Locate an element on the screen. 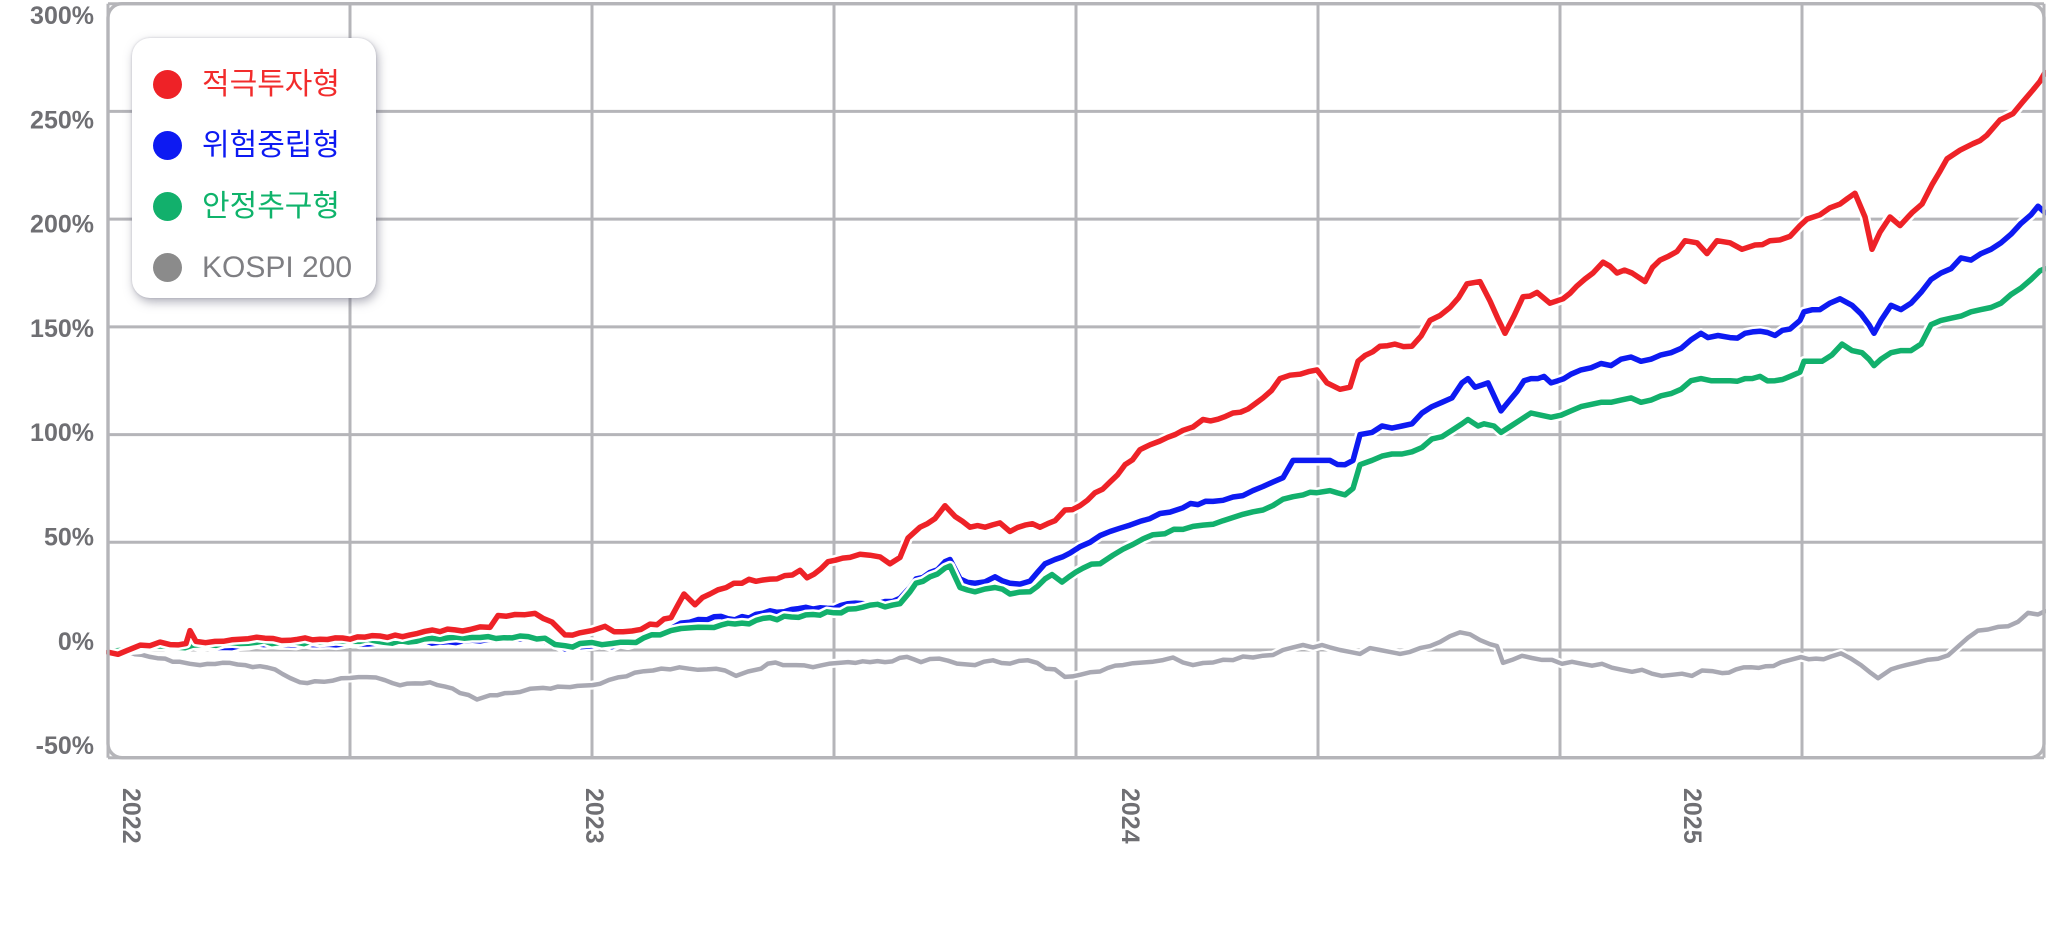 This screenshot has width=2048, height=952. legend-label-aggressive: 적극투자형 is located at coordinates (271, 84).